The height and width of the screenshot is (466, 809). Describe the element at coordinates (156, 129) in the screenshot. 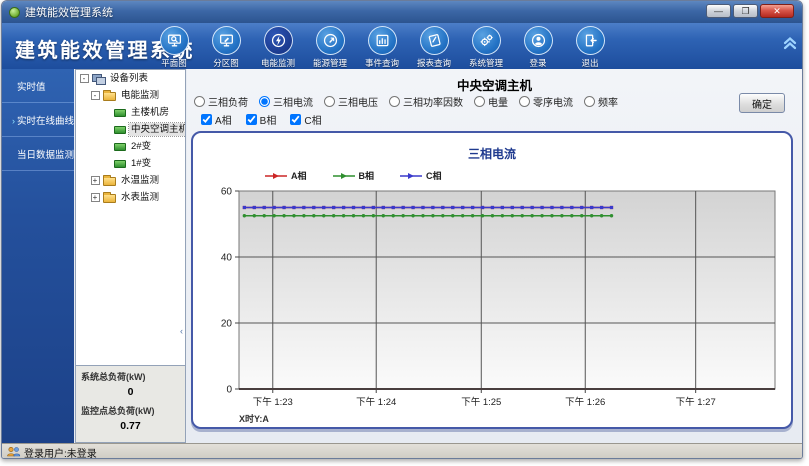

I see `tree-node-label: 中央空调主机` at that location.